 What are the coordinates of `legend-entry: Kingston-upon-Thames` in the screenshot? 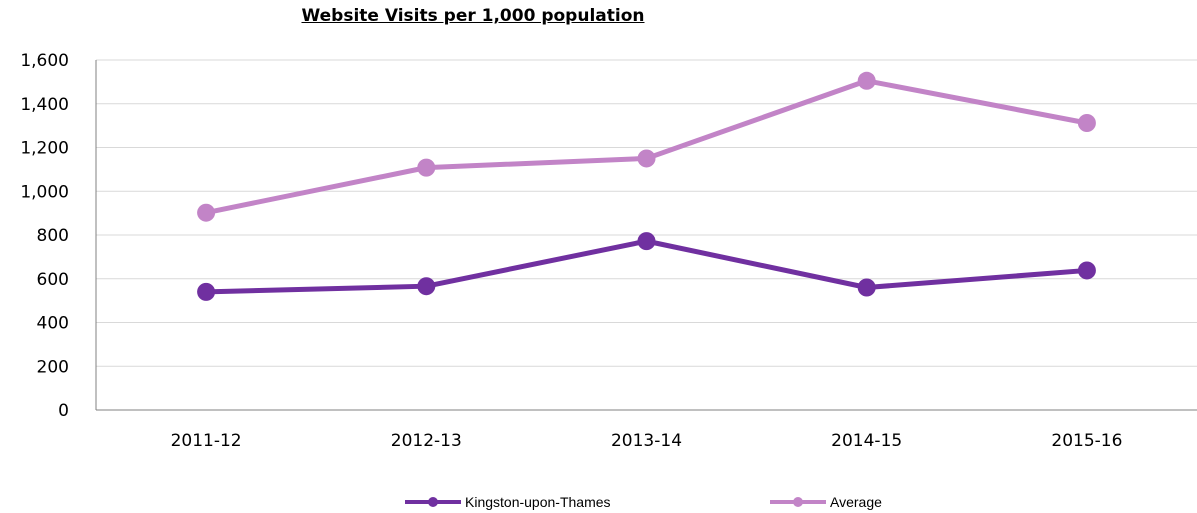 It's located at (508, 502).